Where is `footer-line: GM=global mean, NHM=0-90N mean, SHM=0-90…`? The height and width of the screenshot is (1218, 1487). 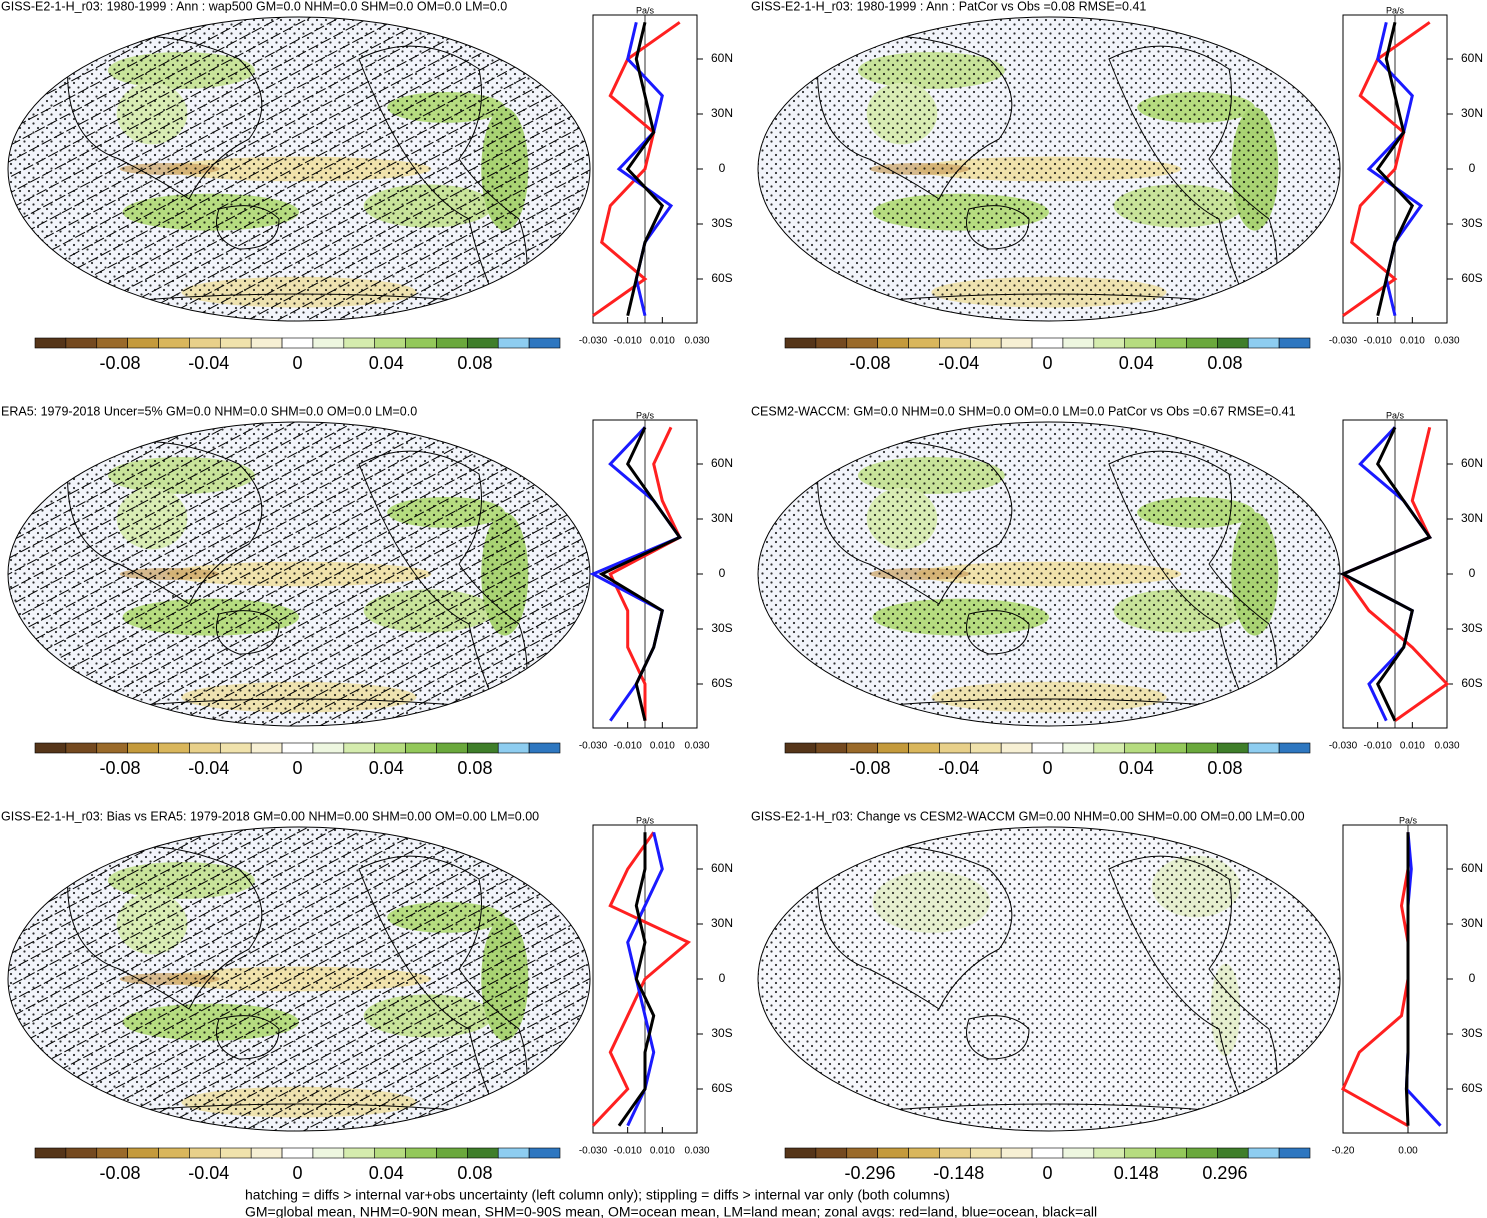 footer-line: GM=global mean, NHM=0-90N mean, SHM=0-90… is located at coordinates (671, 1211).